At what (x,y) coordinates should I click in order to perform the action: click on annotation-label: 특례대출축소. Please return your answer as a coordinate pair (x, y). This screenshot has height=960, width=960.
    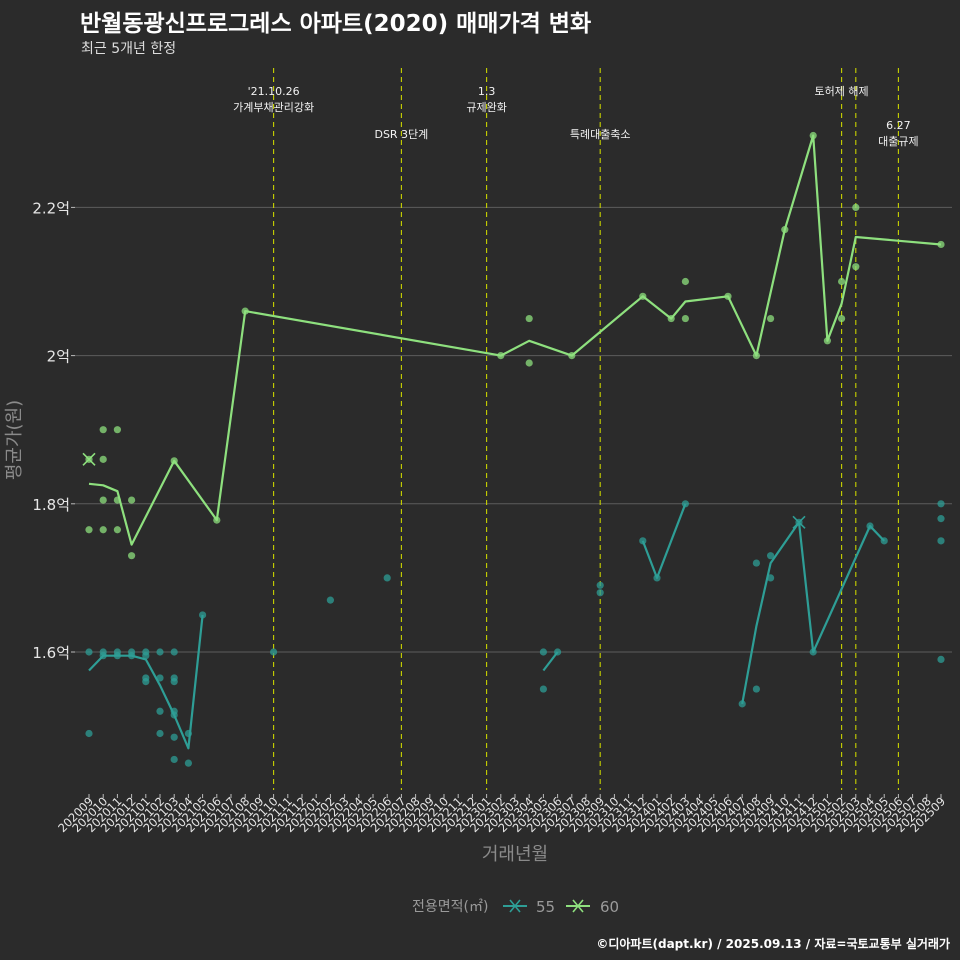
    Looking at the image, I should click on (600, 134).